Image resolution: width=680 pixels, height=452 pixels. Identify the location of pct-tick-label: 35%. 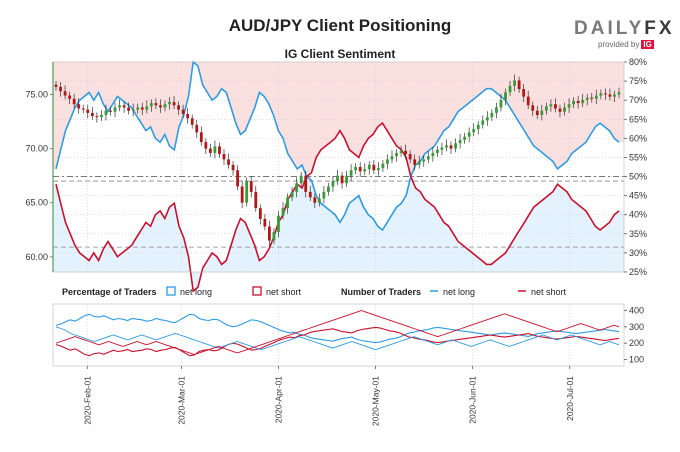
(638, 234).